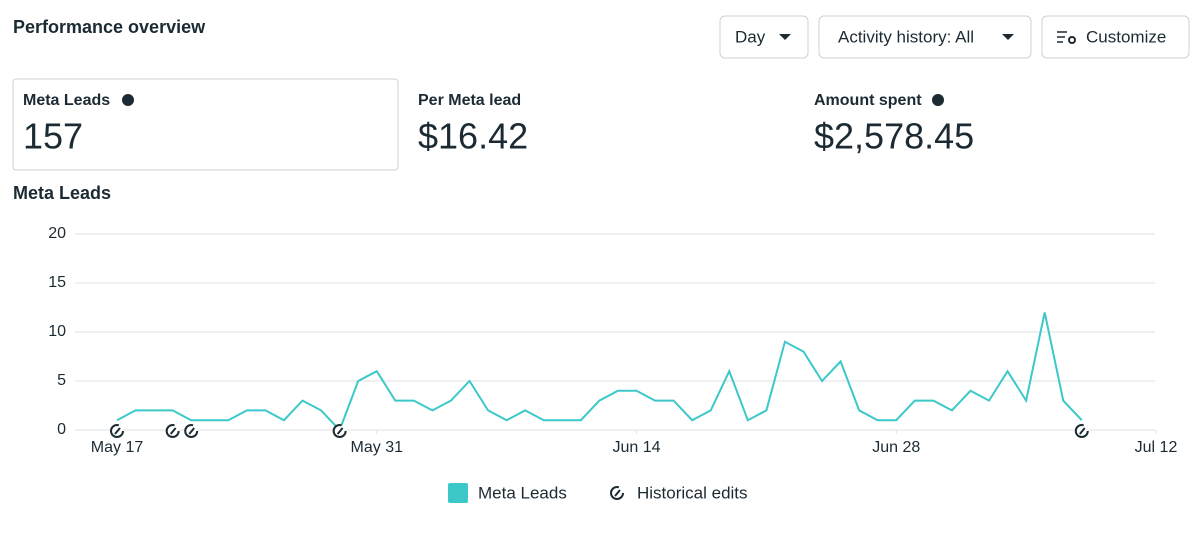 The width and height of the screenshot is (1200, 546). What do you see at coordinates (205, 124) in the screenshot?
I see `metric-card` at bounding box center [205, 124].